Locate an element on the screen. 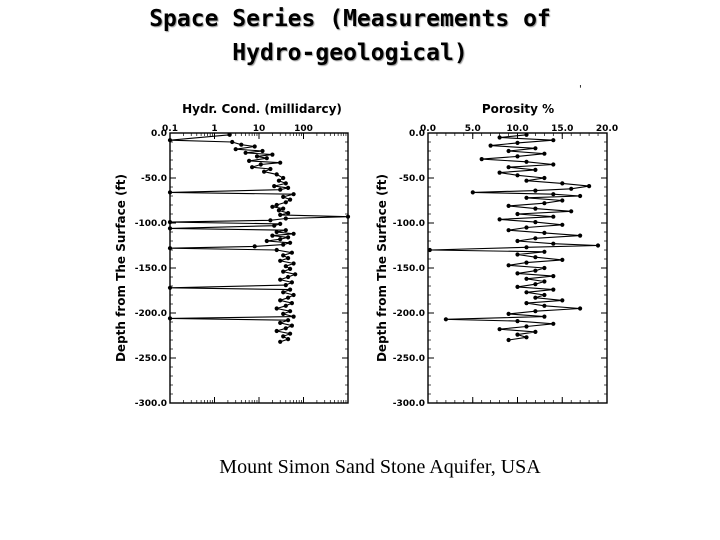 This screenshot has width=720, height=540. x-tick-label: 15.0 is located at coordinates (562, 129).